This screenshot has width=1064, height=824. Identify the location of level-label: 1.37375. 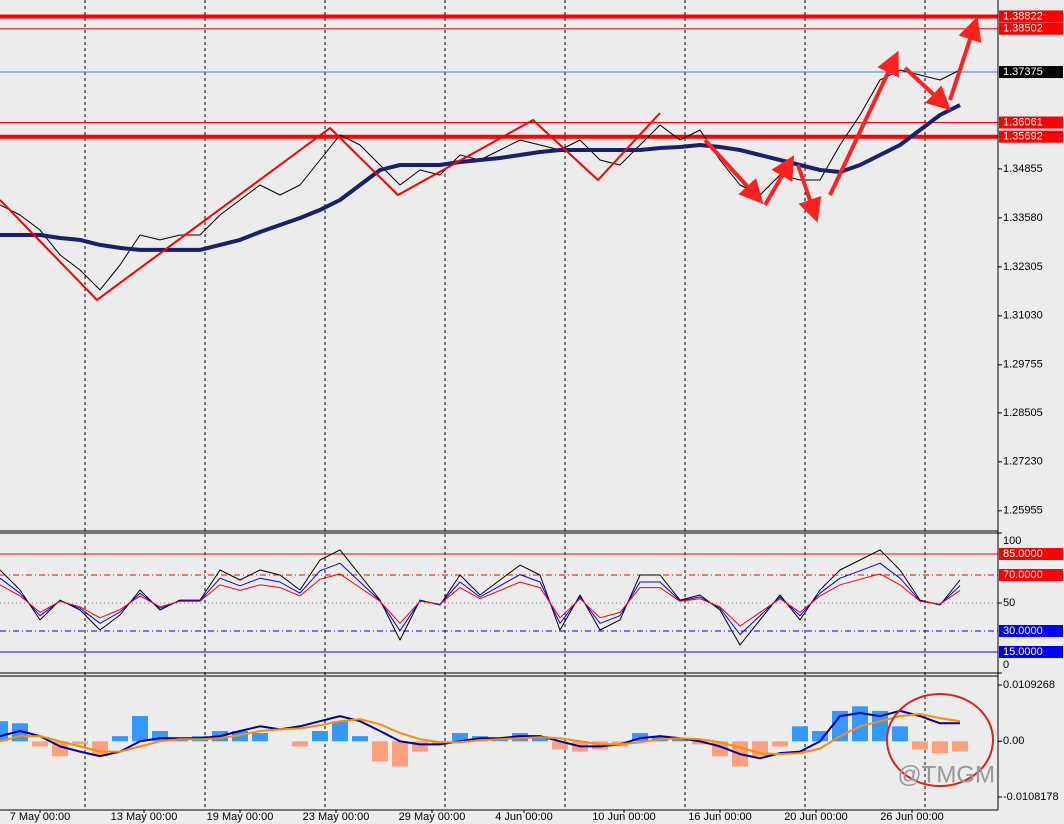
(1023, 72).